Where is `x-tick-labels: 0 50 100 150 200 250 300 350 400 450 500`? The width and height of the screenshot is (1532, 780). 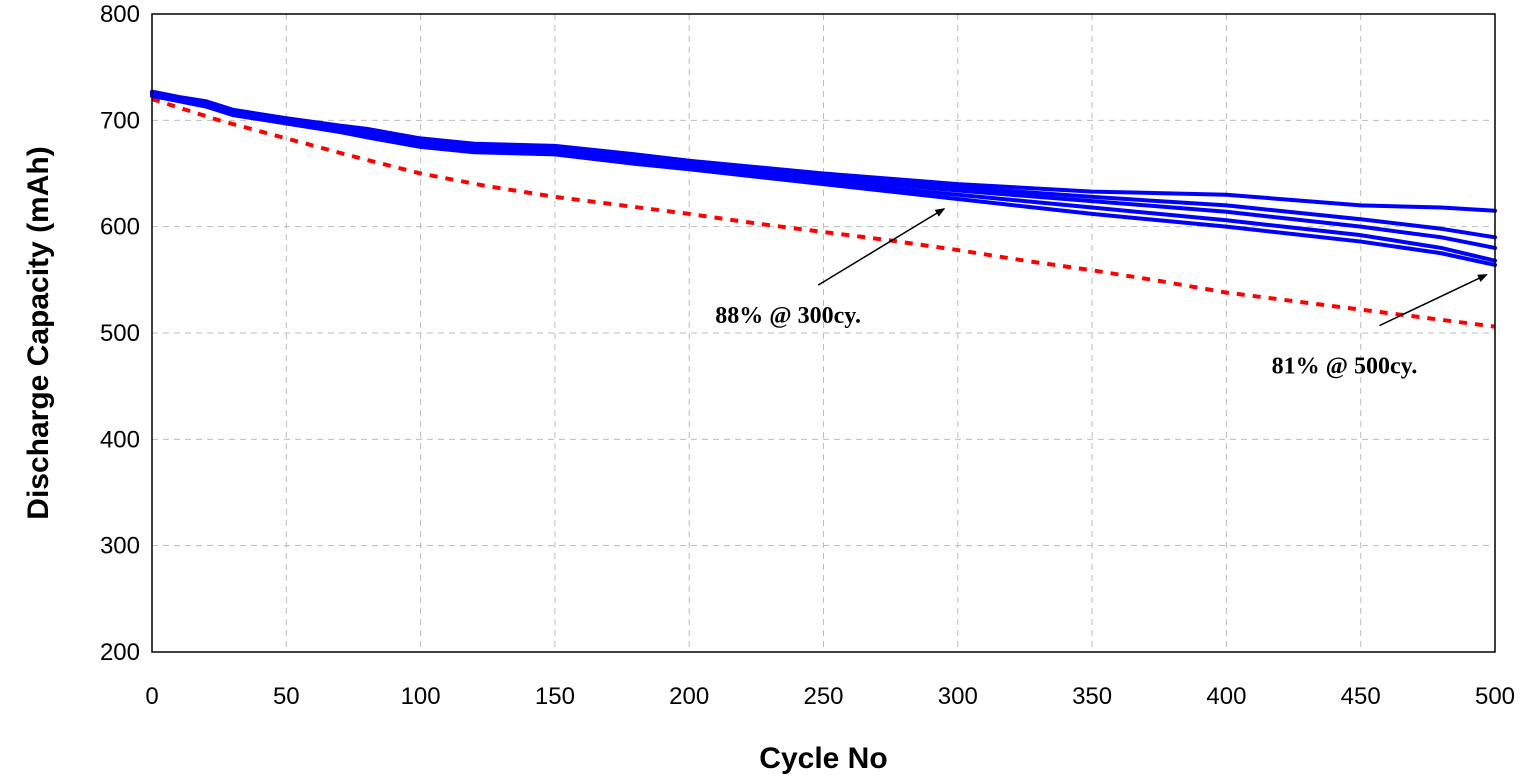
x-tick-labels: 0 50 100 150 200 250 300 350 400 450 500 is located at coordinates (830, 696).